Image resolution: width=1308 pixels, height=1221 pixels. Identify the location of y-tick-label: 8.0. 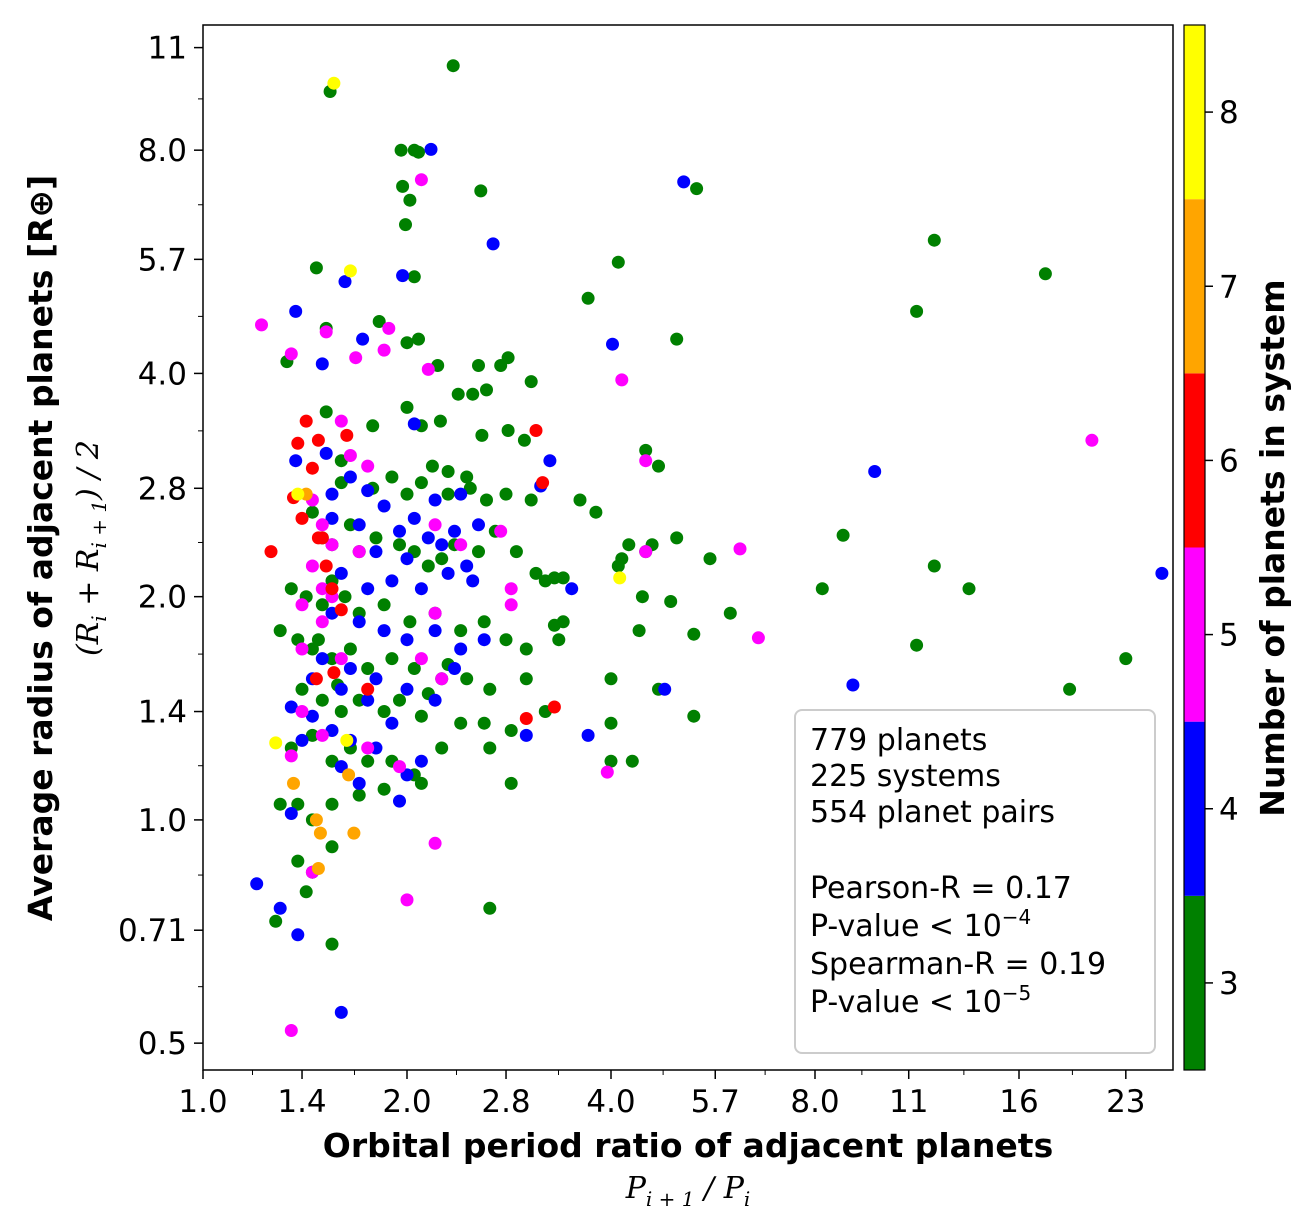
(162, 151).